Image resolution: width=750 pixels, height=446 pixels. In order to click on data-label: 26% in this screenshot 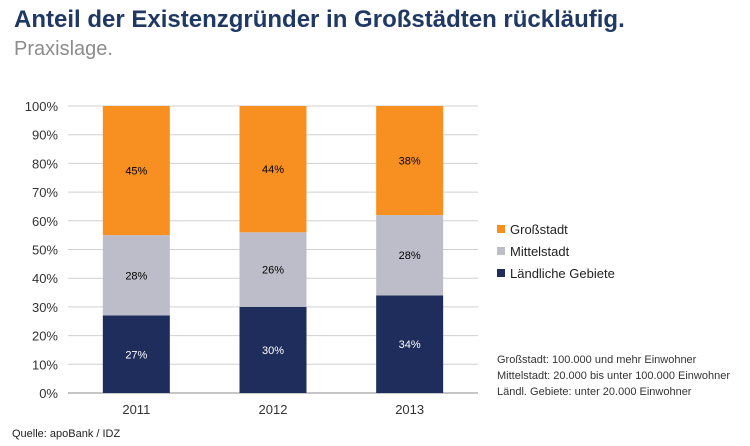, I will do `click(273, 271)`.